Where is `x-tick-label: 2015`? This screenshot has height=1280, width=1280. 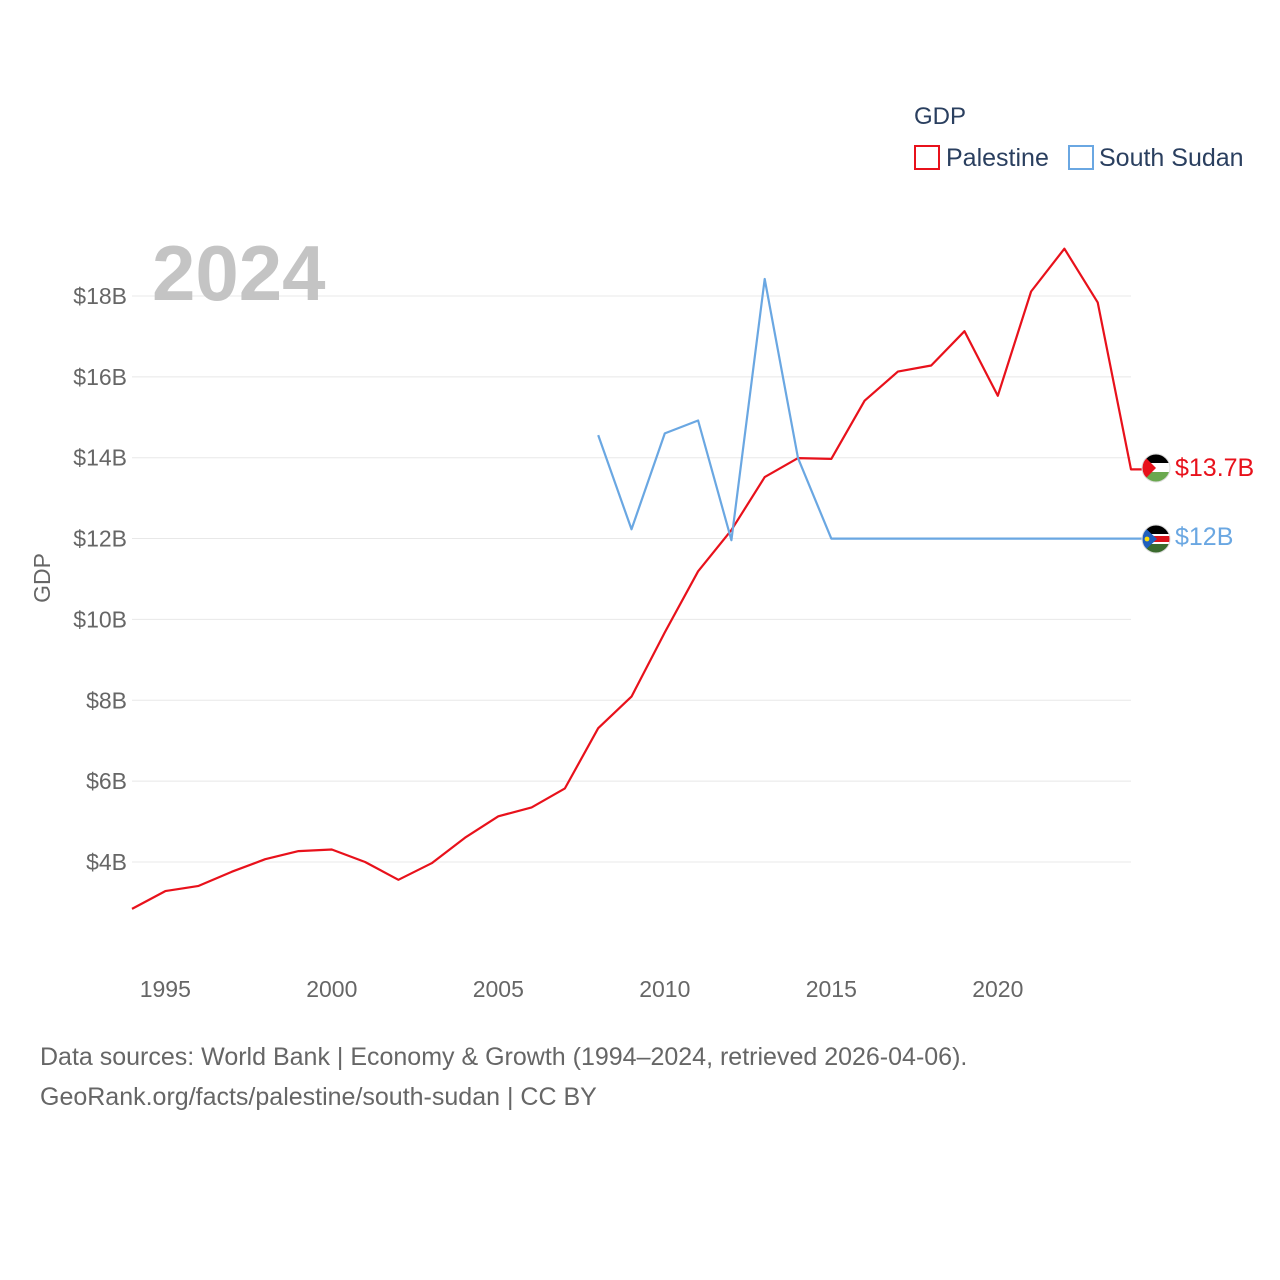
x-tick-label: 2015 is located at coordinates (831, 989).